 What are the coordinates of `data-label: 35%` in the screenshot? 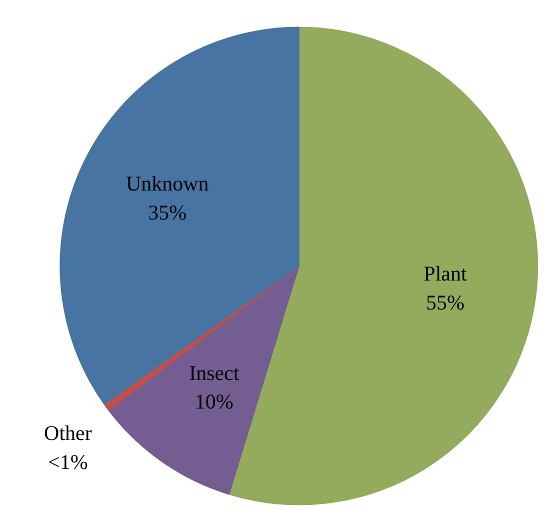 It's located at (167, 212).